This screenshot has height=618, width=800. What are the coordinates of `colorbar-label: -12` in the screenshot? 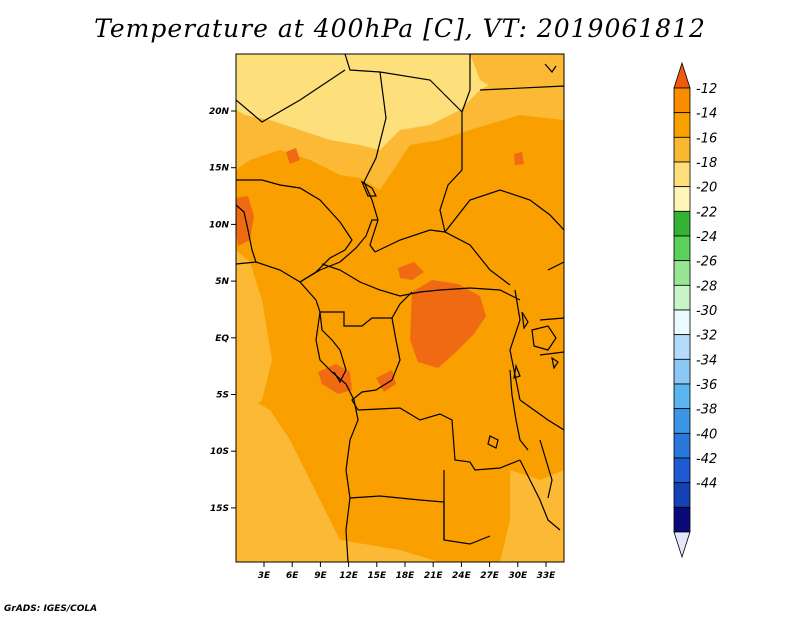 It's located at (706, 89).